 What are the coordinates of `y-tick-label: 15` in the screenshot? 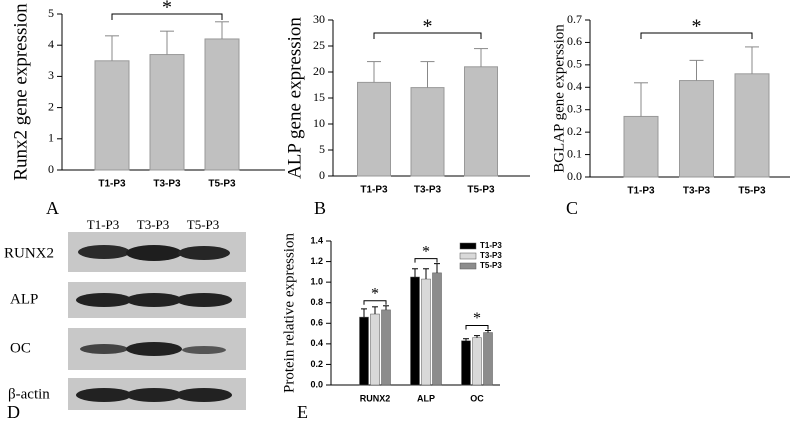 It's located at (319, 97).